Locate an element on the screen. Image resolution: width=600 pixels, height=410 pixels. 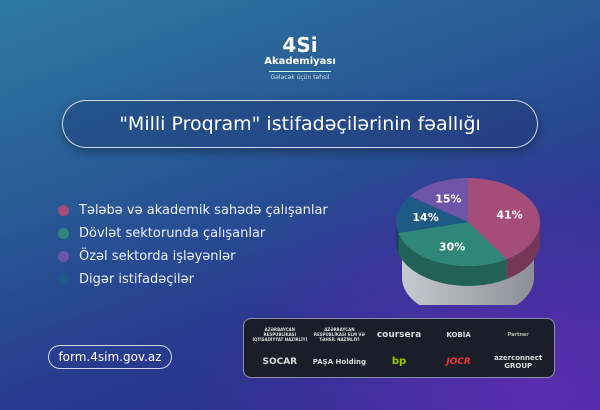
website-link: form.4sim.gov.az is located at coordinates (110, 357).